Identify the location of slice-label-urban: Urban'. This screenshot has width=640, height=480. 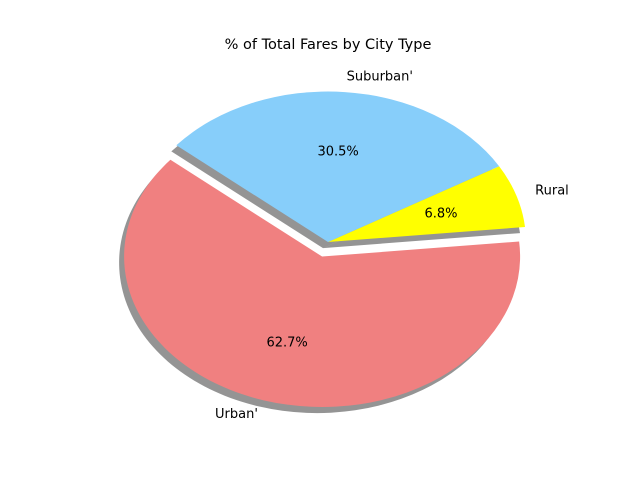
(236, 414).